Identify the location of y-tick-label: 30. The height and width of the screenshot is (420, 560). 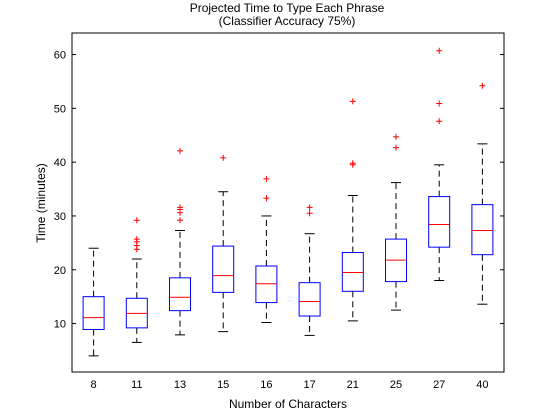
(60, 217).